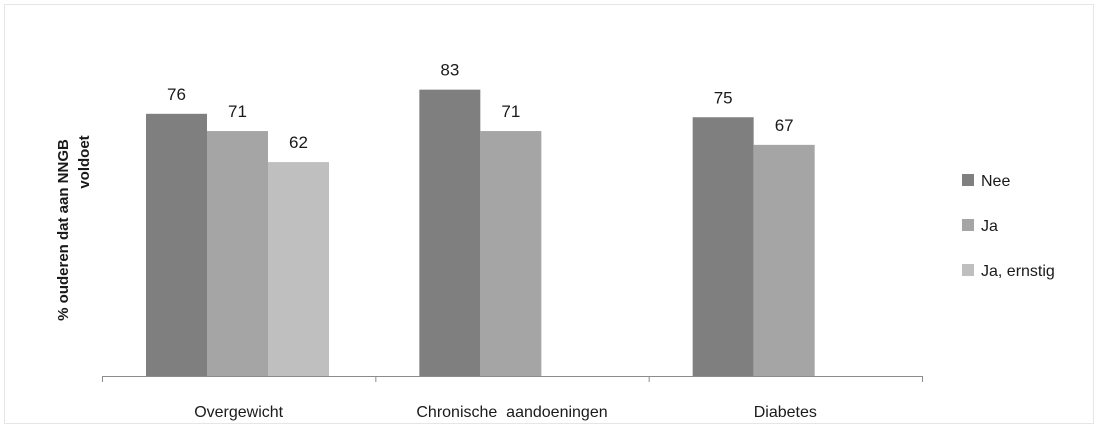 This screenshot has width=1099, height=429. Describe the element at coordinates (784, 125) in the screenshot. I see `data-label-2-1: 67` at that location.